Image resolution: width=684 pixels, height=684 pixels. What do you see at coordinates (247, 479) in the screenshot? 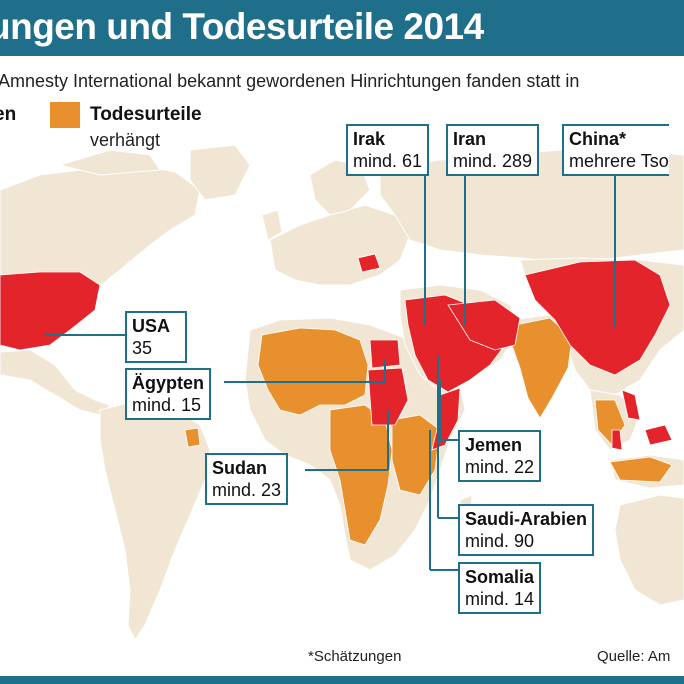
I see `callout-sudan: Sudan mind. 23` at bounding box center [247, 479].